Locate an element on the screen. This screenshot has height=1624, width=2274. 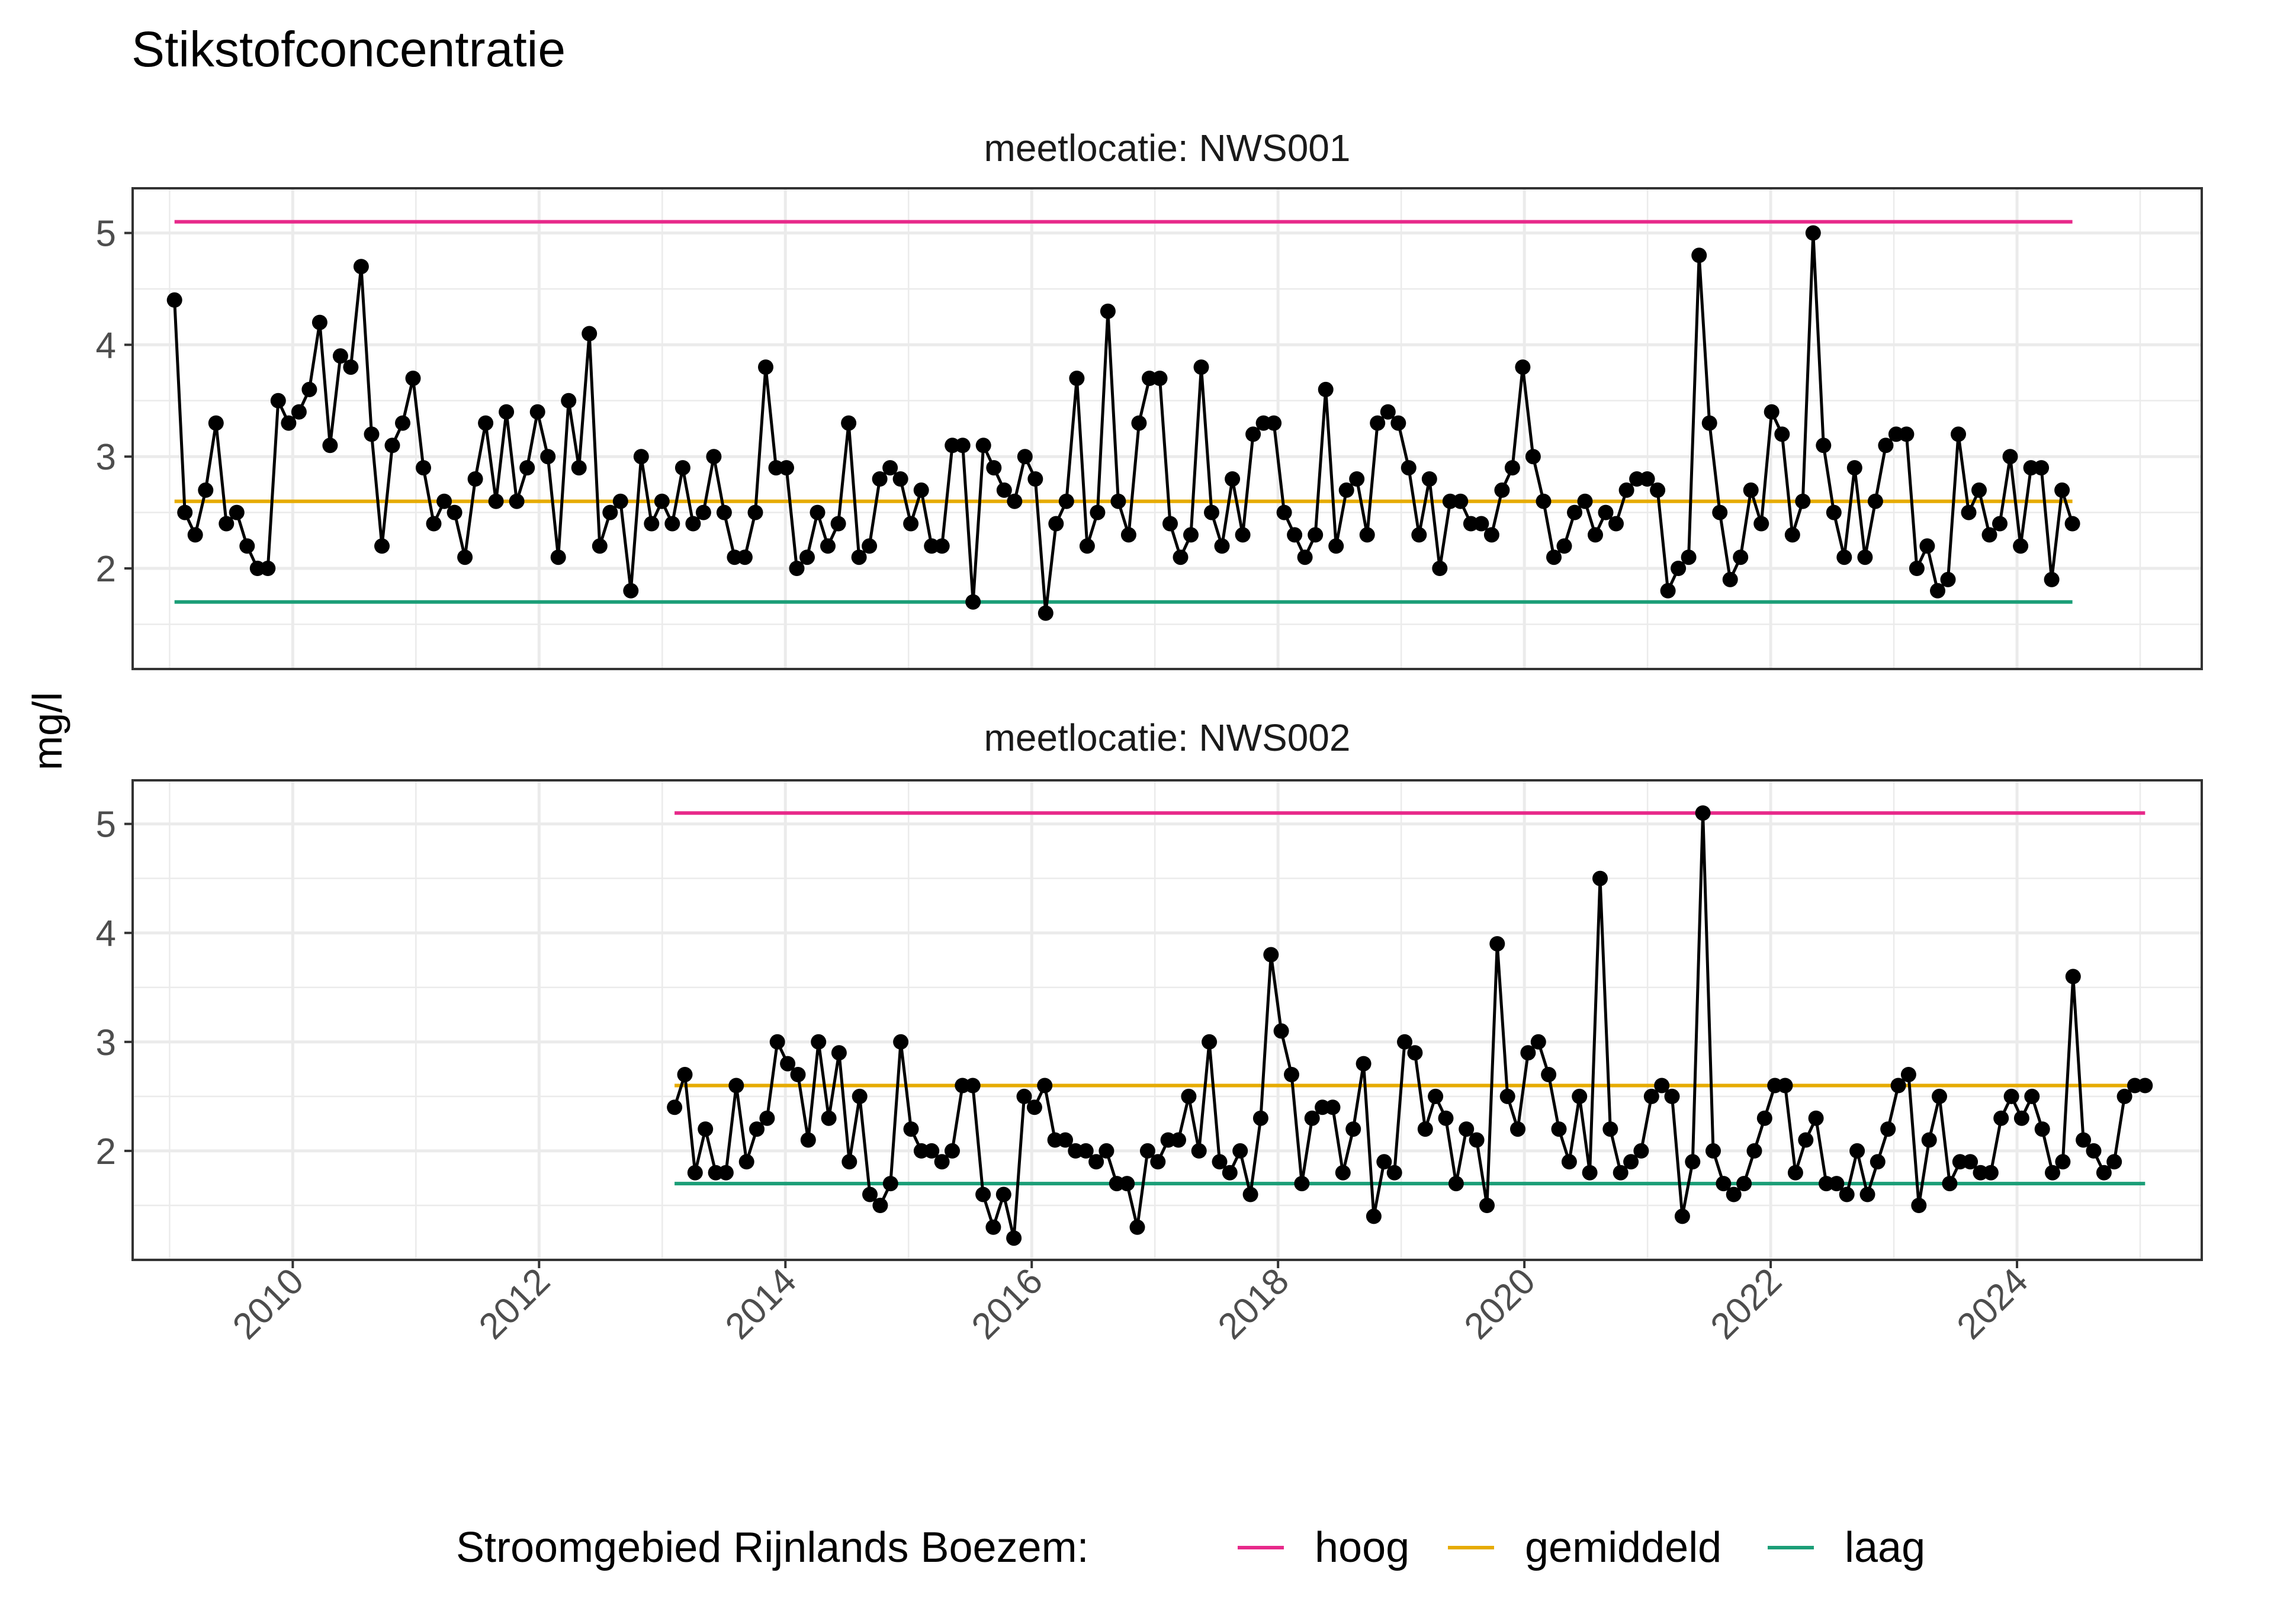
y-tick-label: 4 is located at coordinates (106, 345).